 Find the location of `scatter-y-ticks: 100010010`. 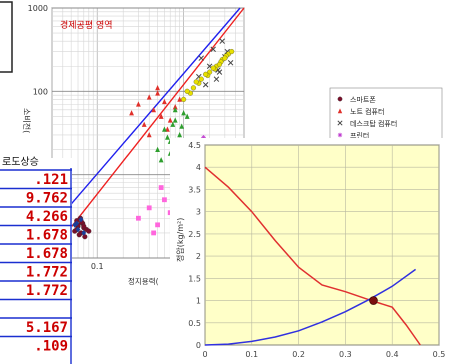

scatter-y-ticks: 100010010 is located at coordinates (38, 92).